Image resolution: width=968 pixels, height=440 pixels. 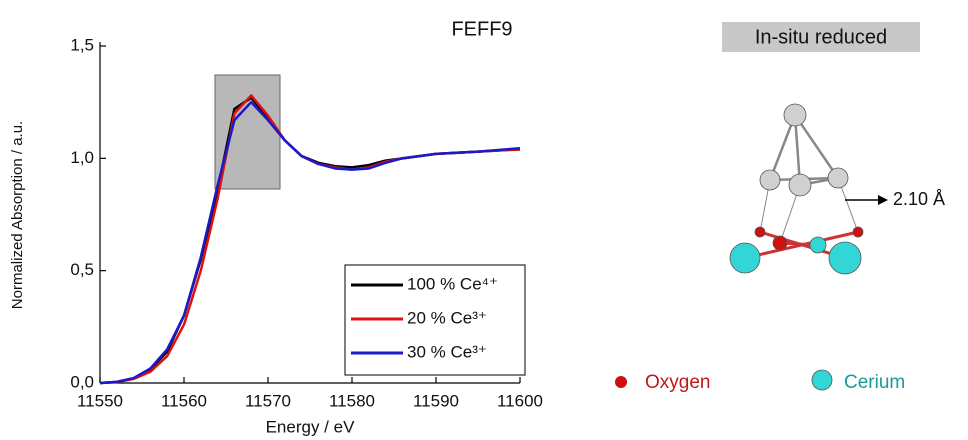 What do you see at coordinates (822, 380) in the screenshot?
I see `cerium-icon` at bounding box center [822, 380].